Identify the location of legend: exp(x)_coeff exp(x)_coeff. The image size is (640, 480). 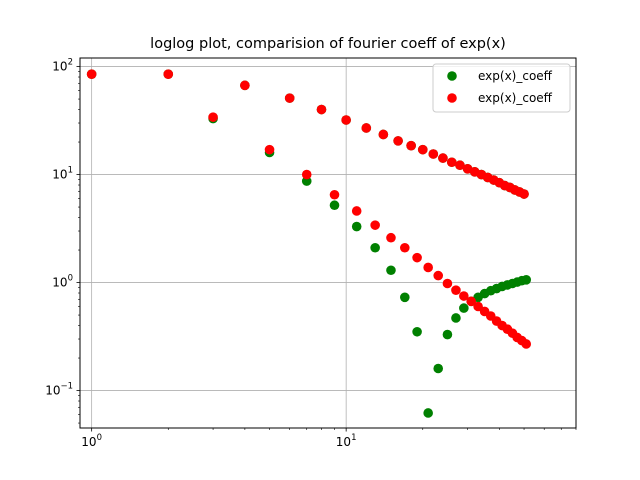
(501, 88).